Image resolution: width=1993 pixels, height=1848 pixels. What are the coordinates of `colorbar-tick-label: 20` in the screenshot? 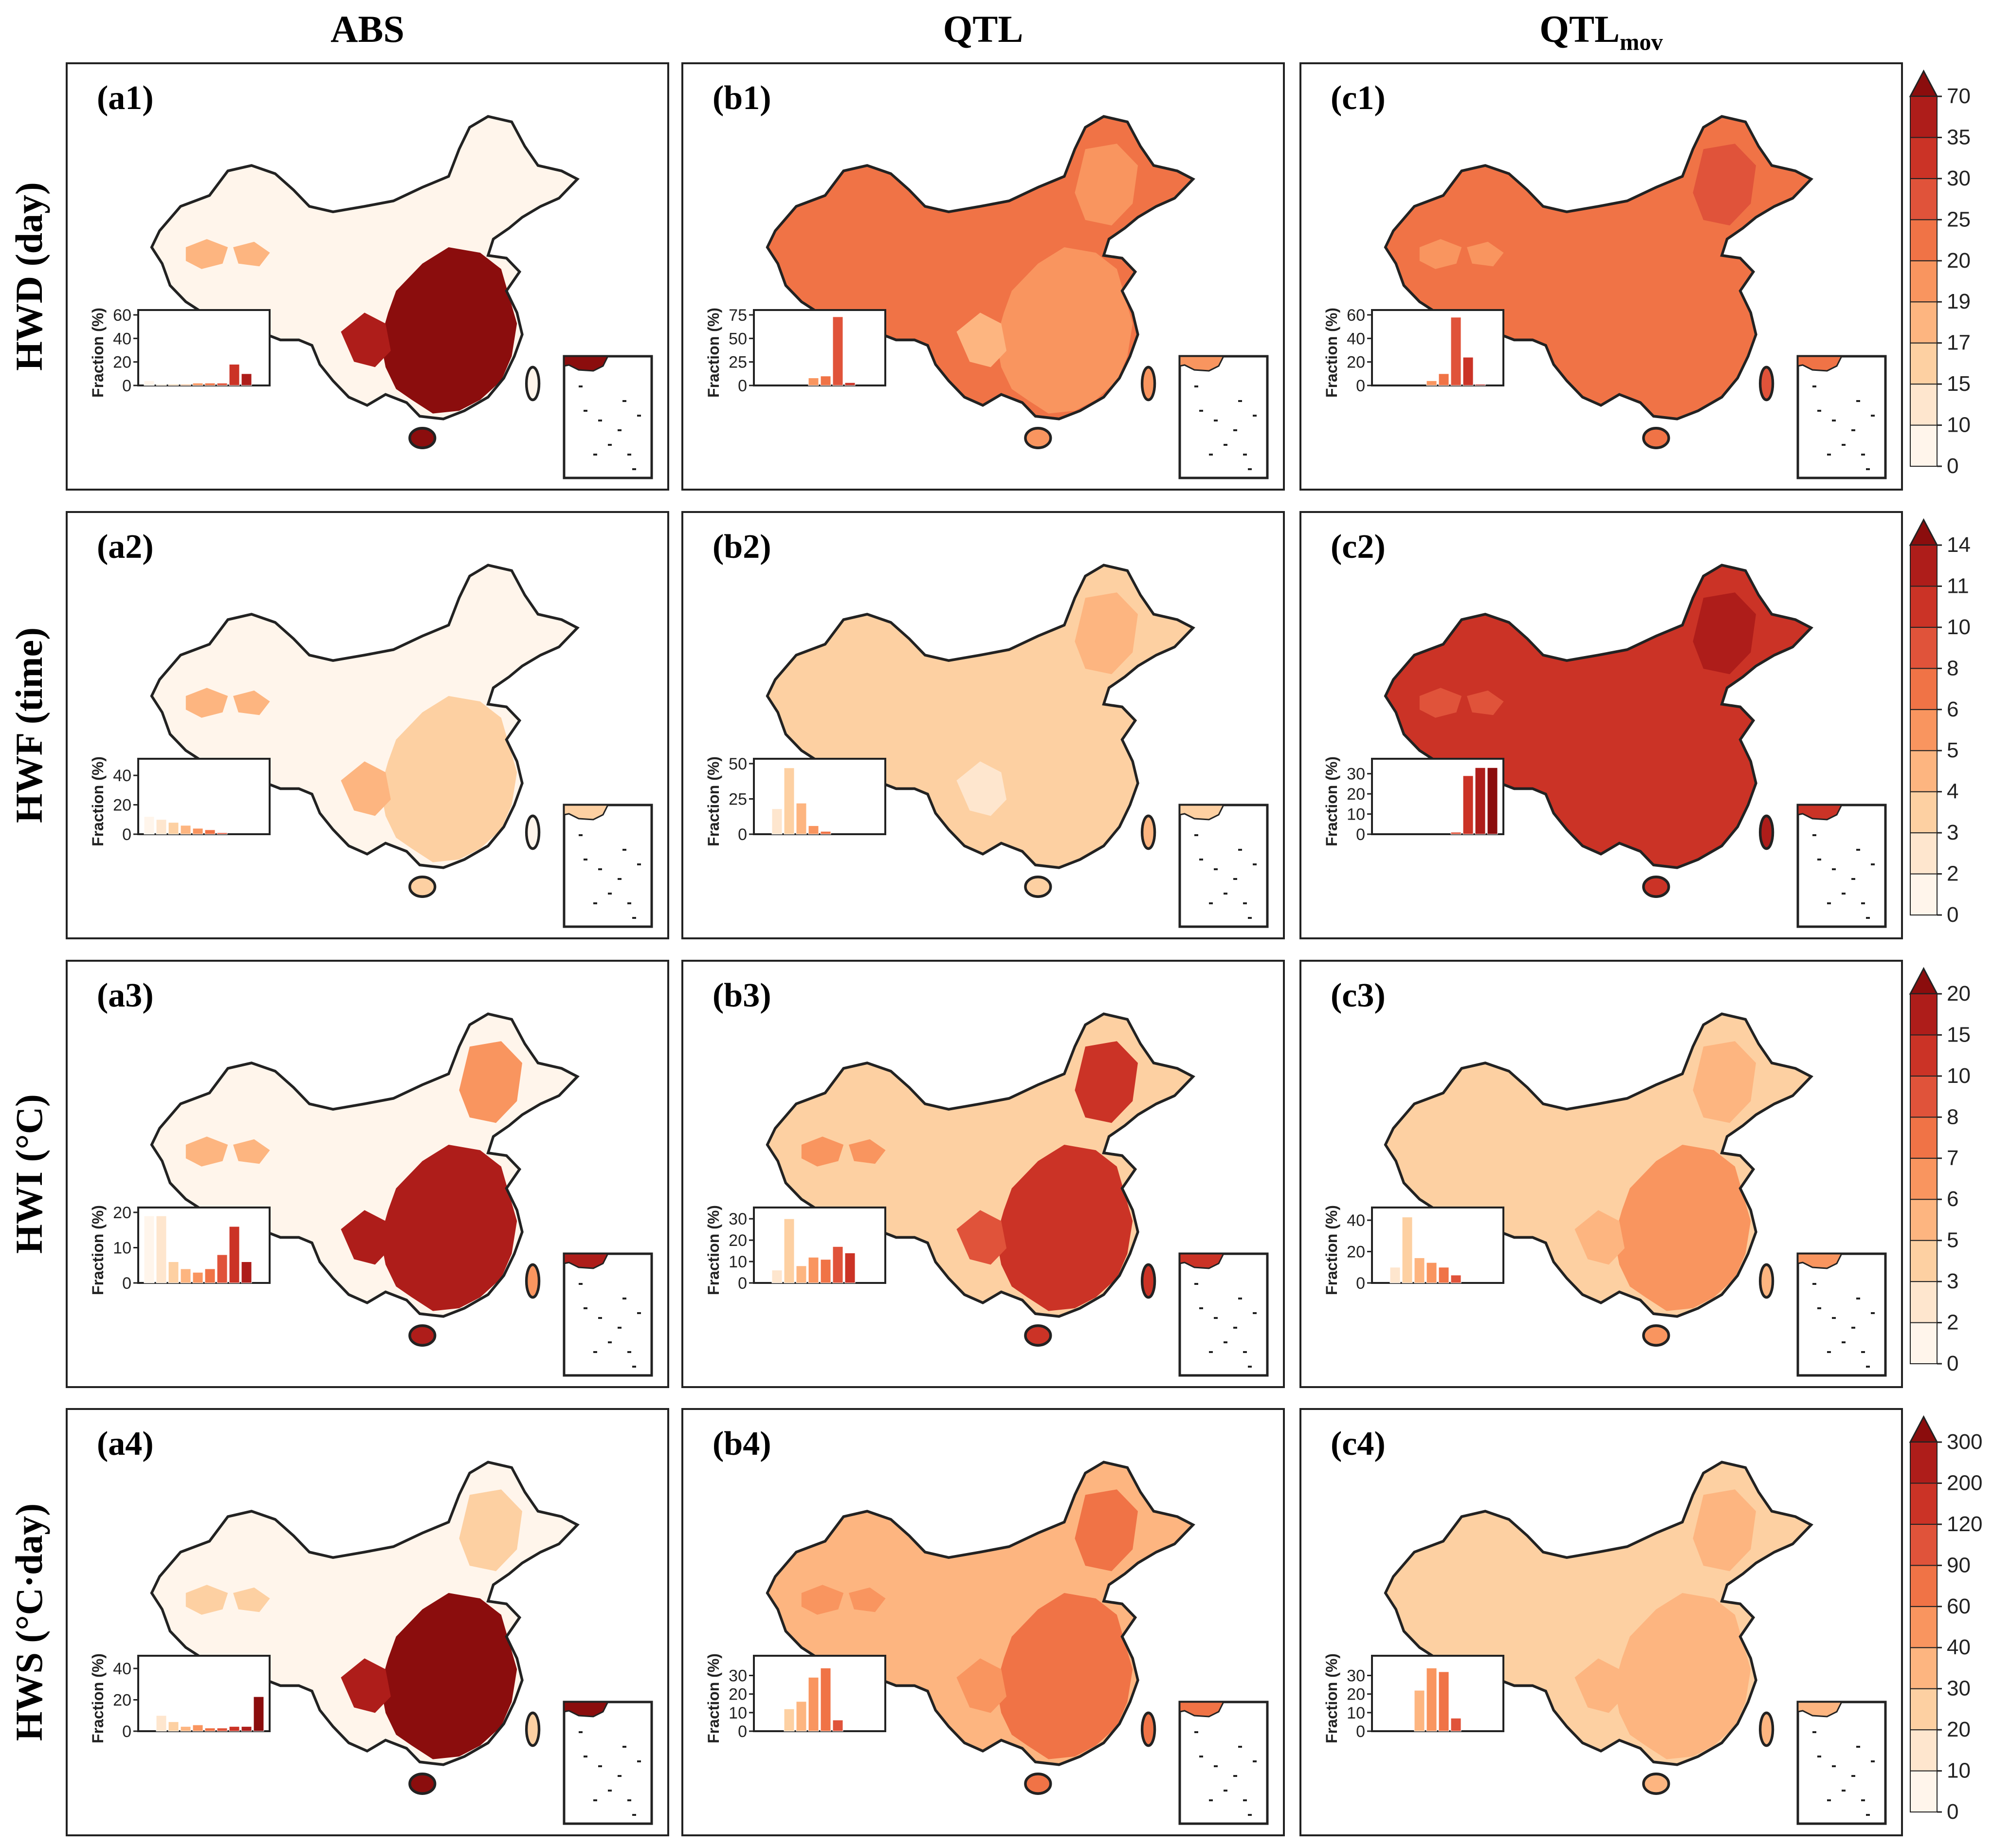 It's located at (1959, 1729).